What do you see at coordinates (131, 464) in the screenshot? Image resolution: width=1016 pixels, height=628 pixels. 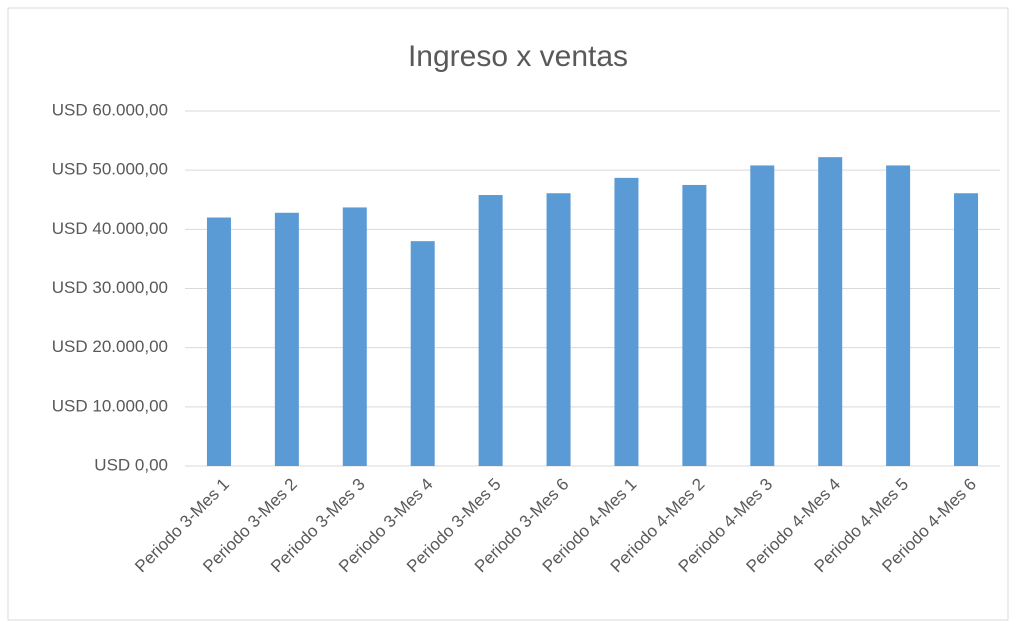 I see `y-tick-label: USD 0,00` at bounding box center [131, 464].